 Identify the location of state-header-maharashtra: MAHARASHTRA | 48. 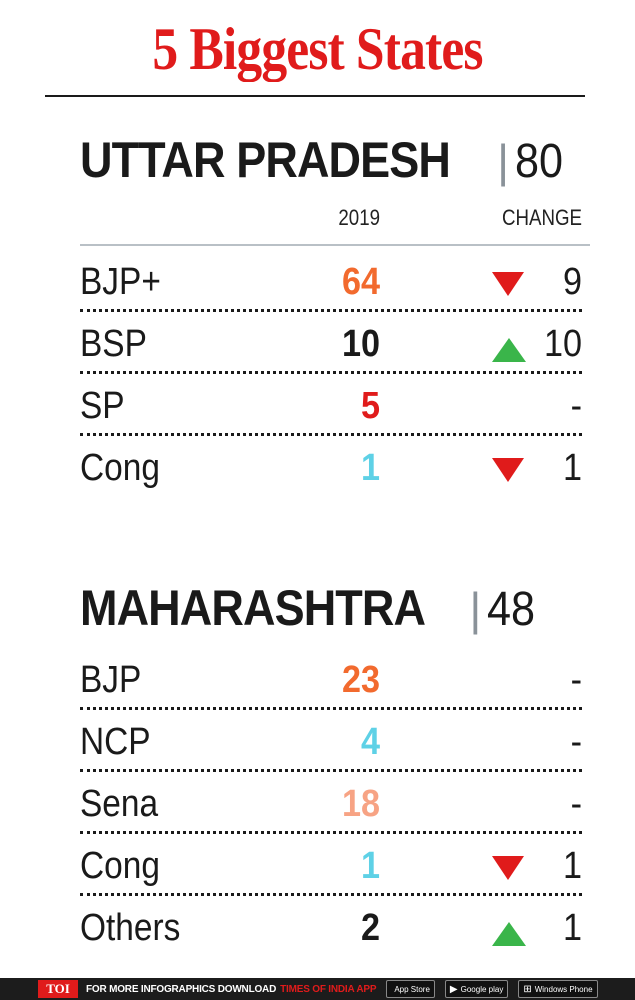
(310, 608).